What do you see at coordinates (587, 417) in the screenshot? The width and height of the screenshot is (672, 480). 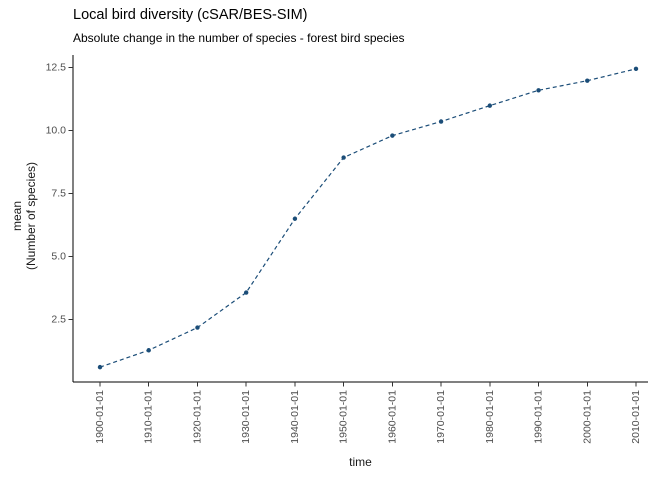 I see `x-tick-label: 2000-01-01` at bounding box center [587, 417].